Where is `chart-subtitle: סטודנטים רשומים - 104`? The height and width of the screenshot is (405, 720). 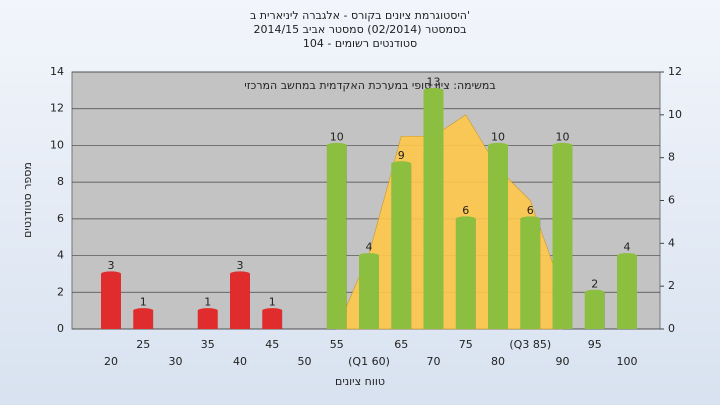 chart-subtitle: סטודנטים רשומים - 104 is located at coordinates (360, 43).